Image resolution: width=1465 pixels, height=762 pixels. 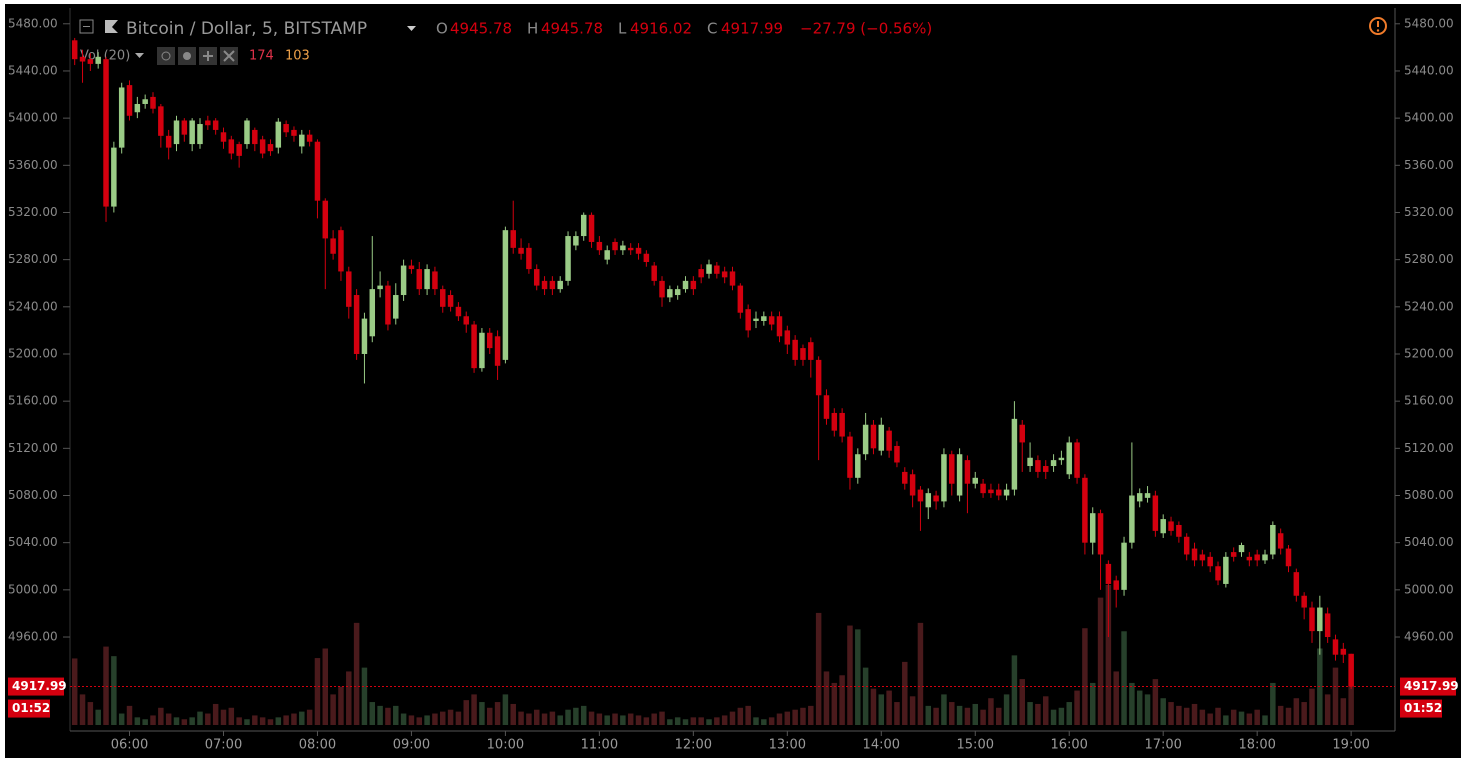 I want to click on x-tick-label: 10:00, so click(x=505, y=745).